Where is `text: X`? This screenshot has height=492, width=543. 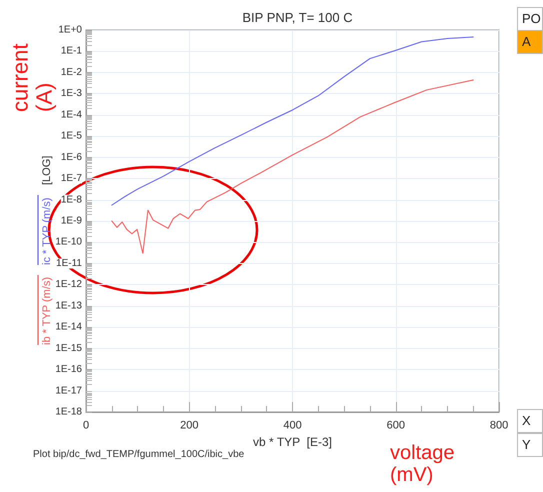 text: X is located at coordinates (530, 421).